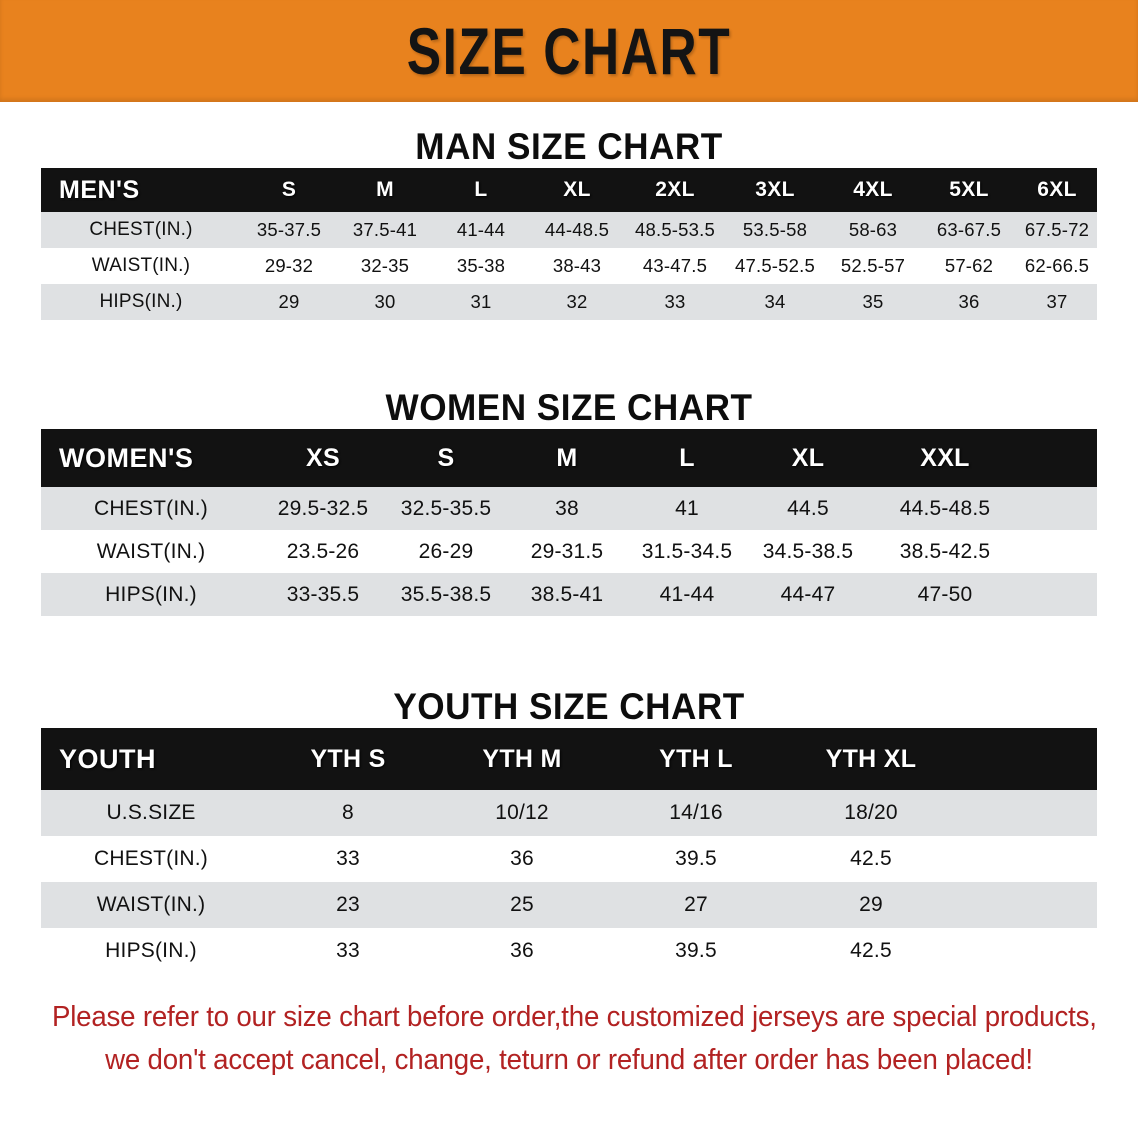 The image size is (1138, 1132). I want to click on women-size-header-xs: XS, so click(323, 458).